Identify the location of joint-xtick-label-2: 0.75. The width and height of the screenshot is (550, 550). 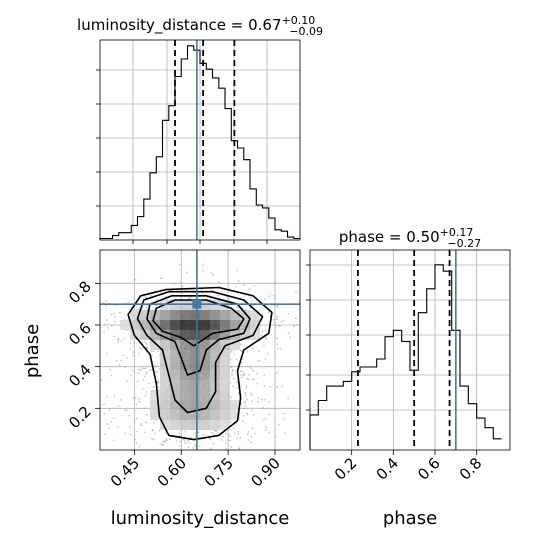
(219, 472).